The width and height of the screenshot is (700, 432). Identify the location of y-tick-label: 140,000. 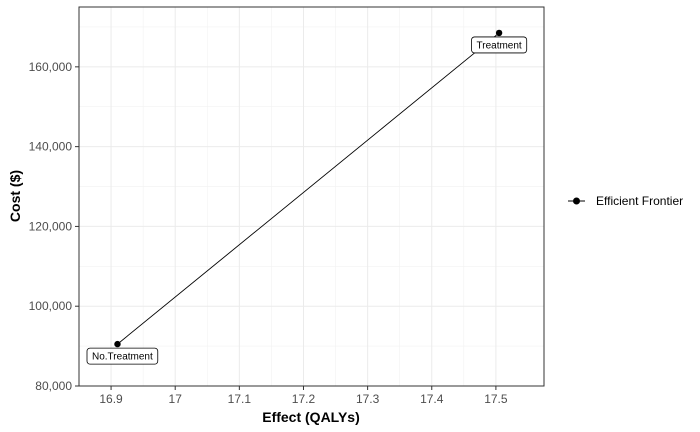
(51, 147).